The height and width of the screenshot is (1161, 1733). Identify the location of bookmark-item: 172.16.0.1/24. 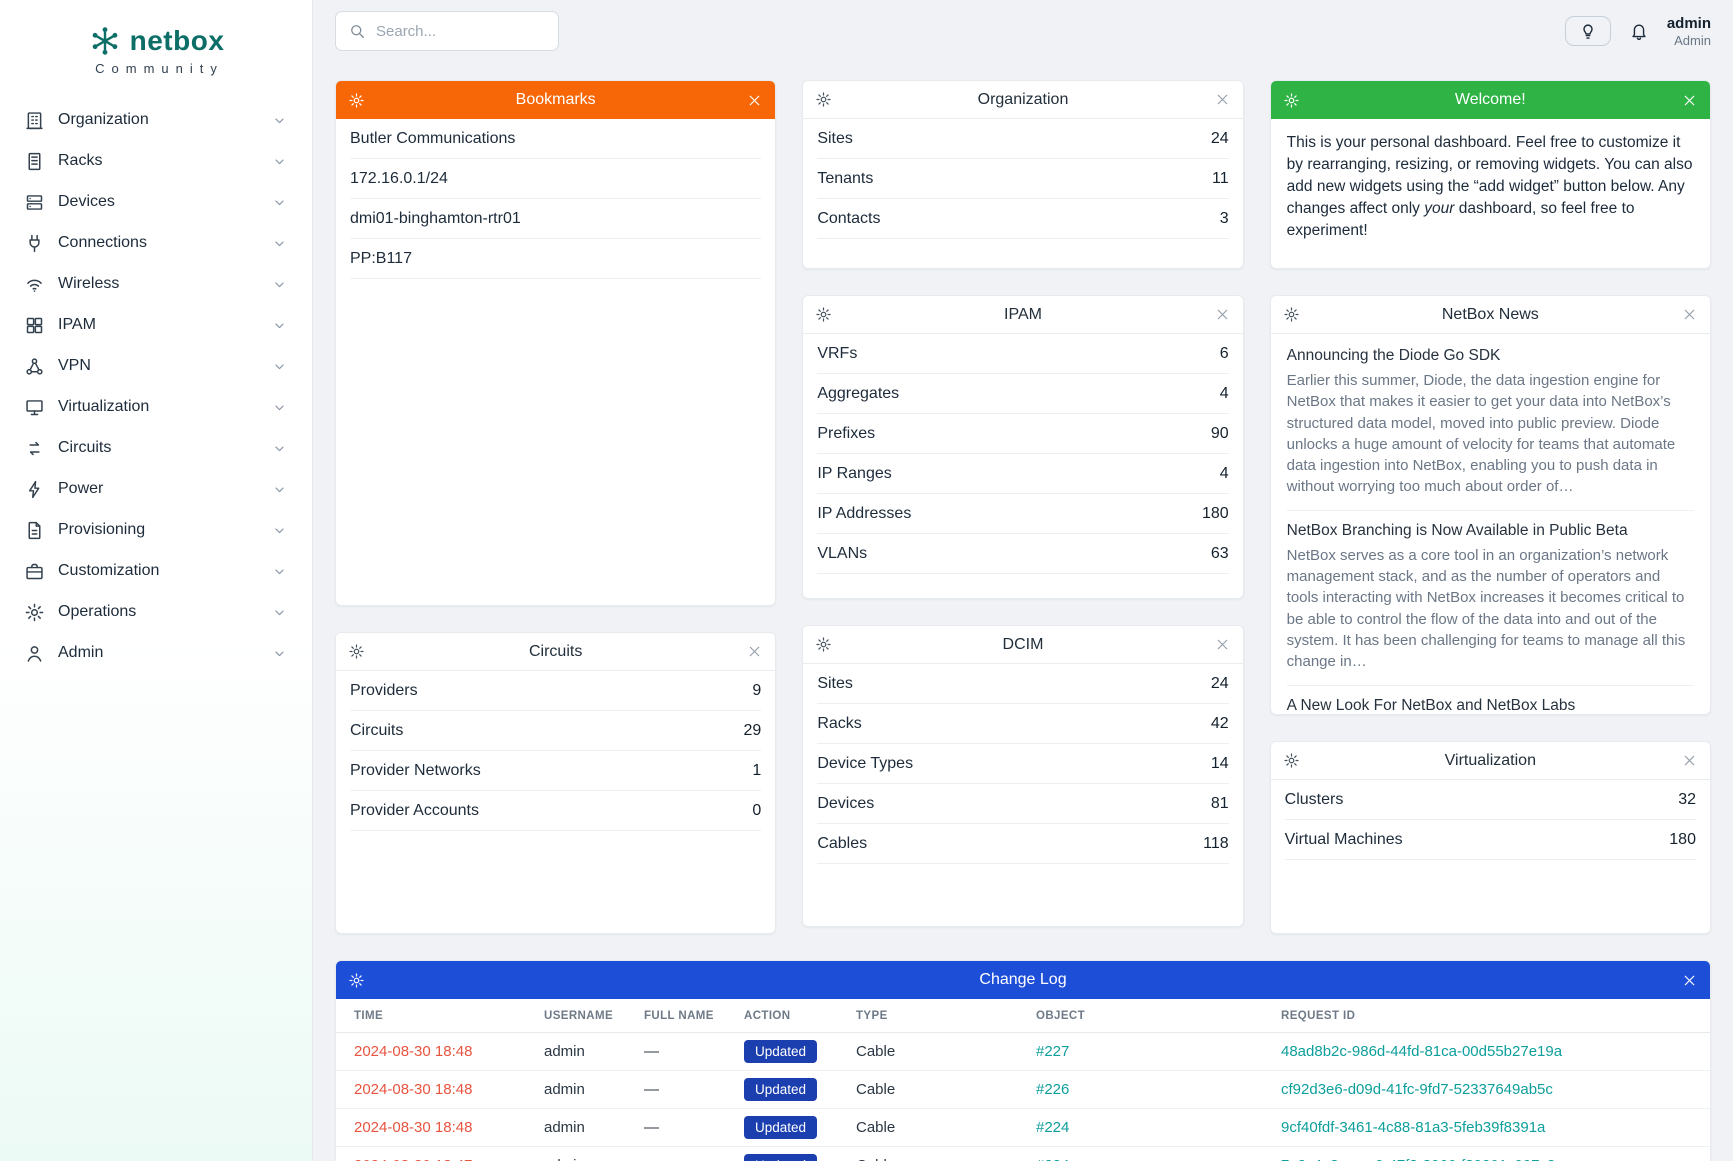
(556, 179).